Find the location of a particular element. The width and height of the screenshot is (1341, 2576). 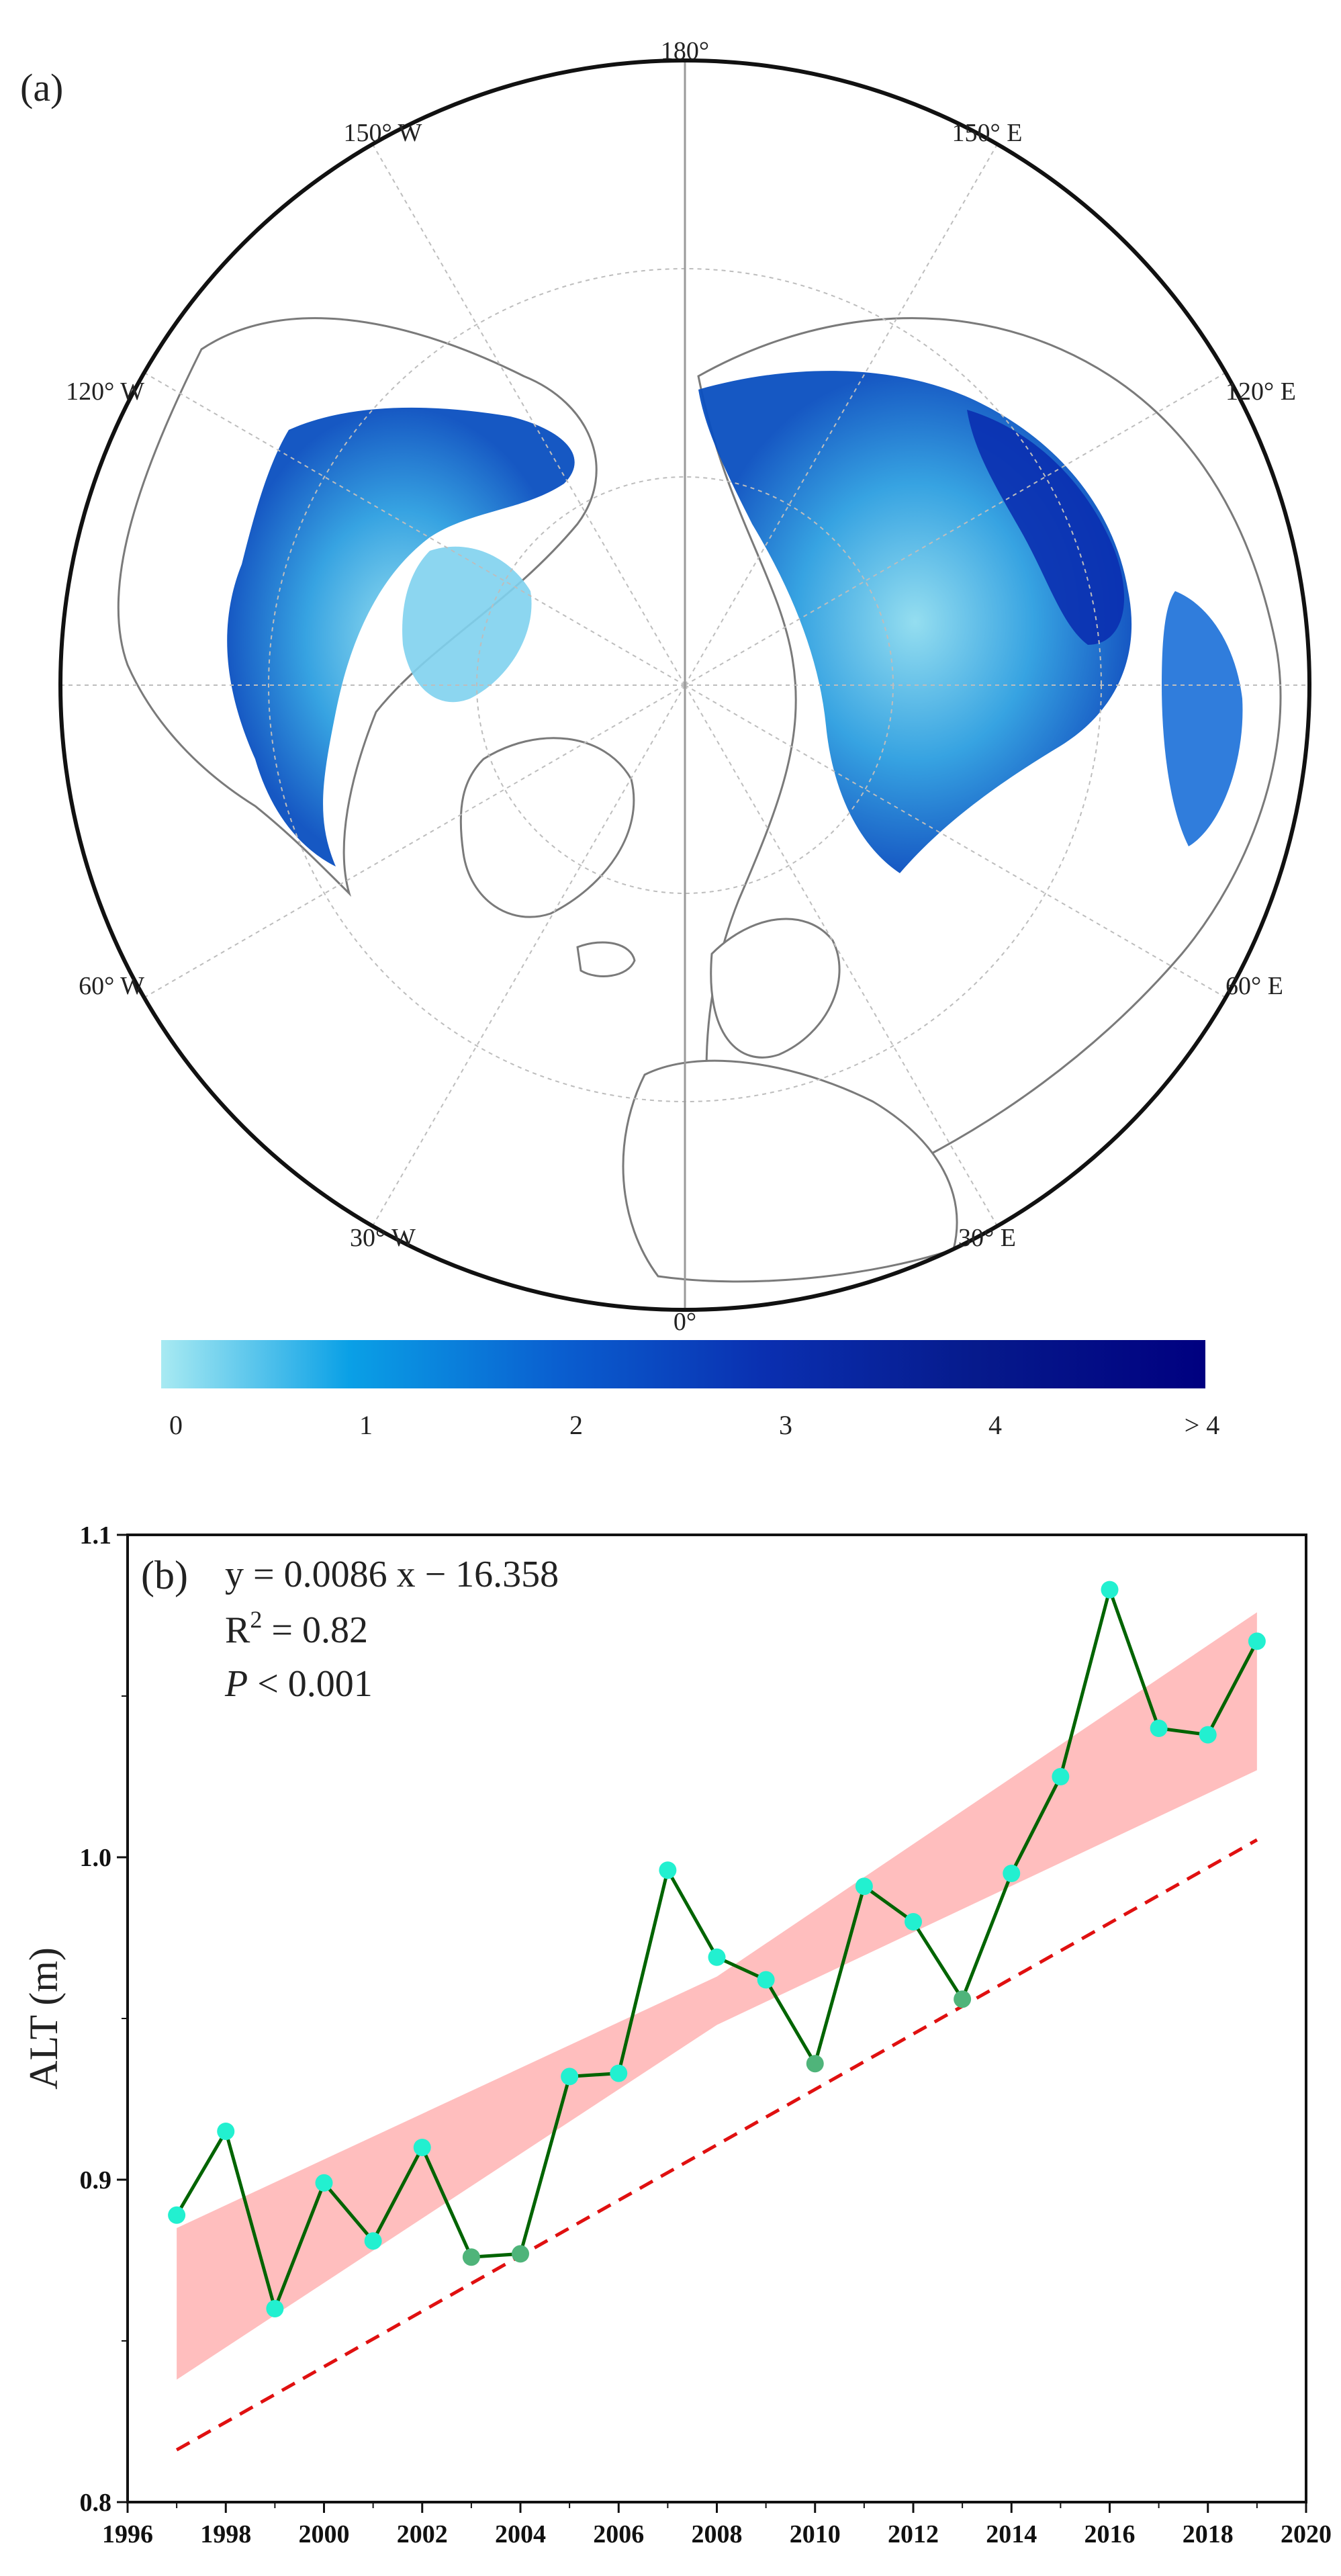

lon-label-120e: 120° E is located at coordinates (1261, 392).